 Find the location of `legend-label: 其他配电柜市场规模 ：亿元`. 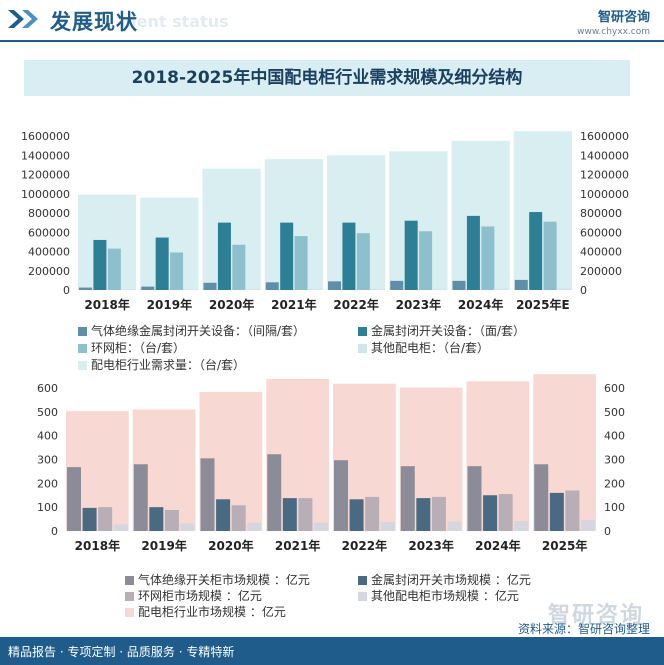

legend-label: 其他配电柜市场规模 ：亿元 is located at coordinates (445, 596).